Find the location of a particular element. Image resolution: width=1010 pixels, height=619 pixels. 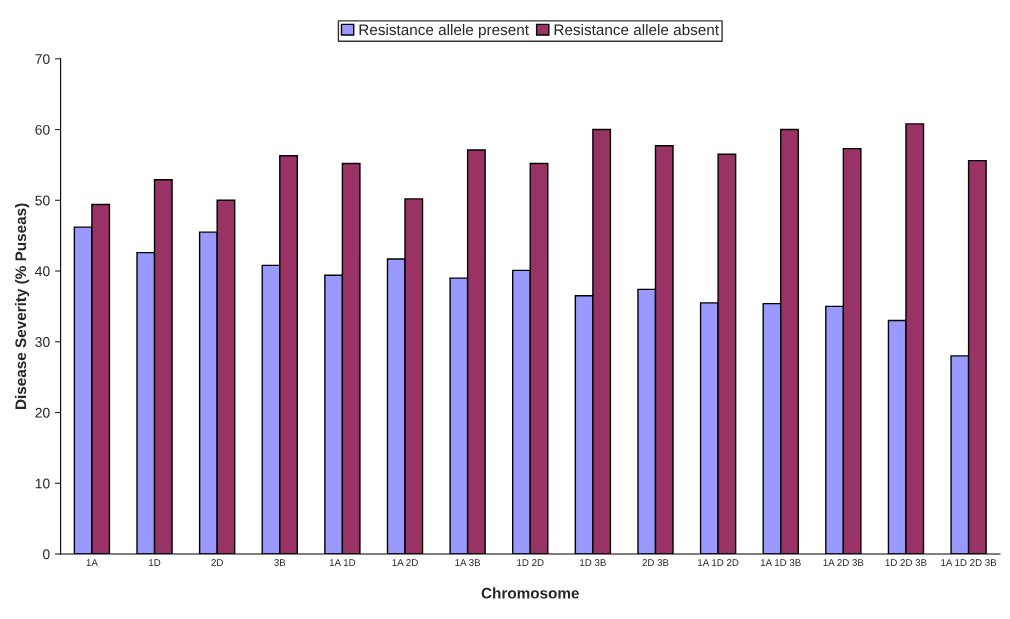

x-tick-label: 1A 3B is located at coordinates (468, 563).